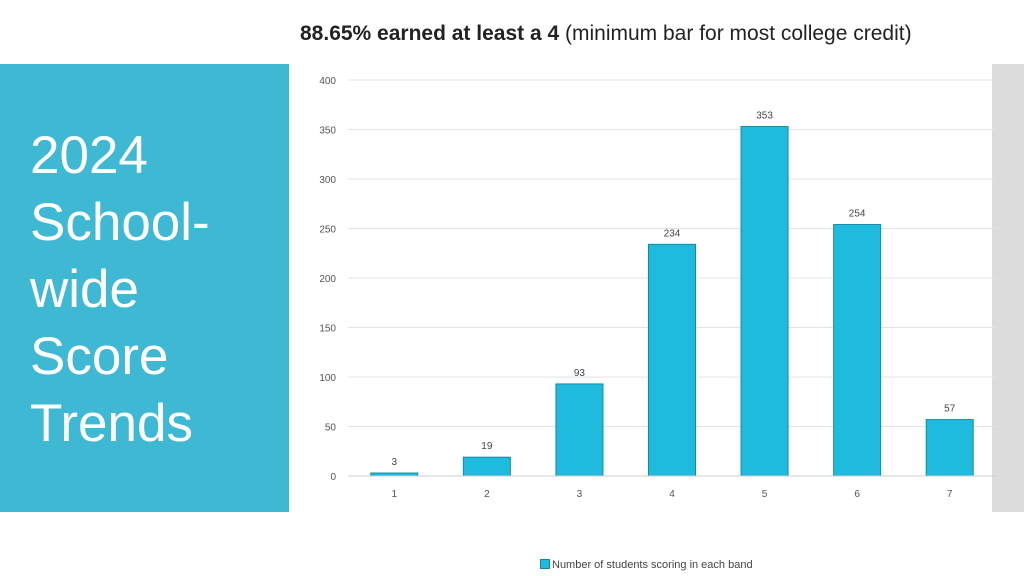 The width and height of the screenshot is (1024, 576). Describe the element at coordinates (430, 33) in the screenshot. I see `title-bold-part: 88.65% earned at least a 4` at that location.